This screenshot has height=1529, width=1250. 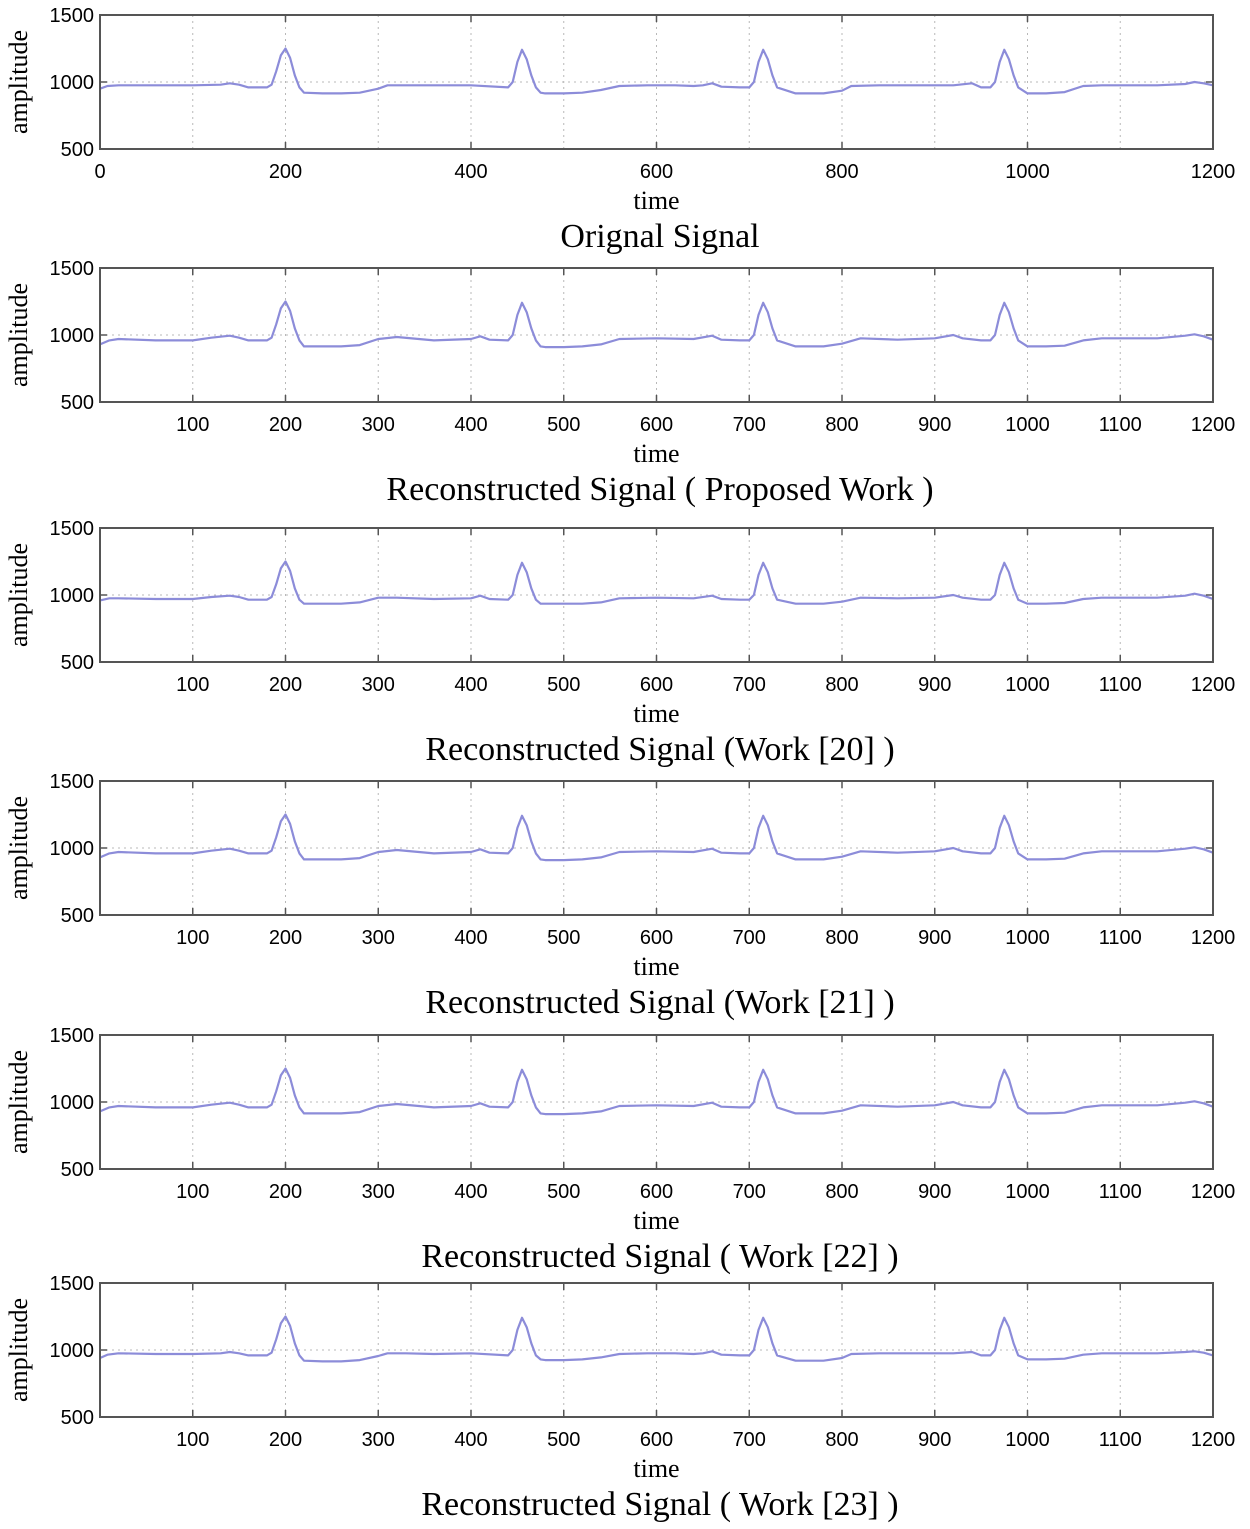 What do you see at coordinates (659, 749) in the screenshot?
I see `panel-title: Reconstructed Signal (Work [20] )` at bounding box center [659, 749].